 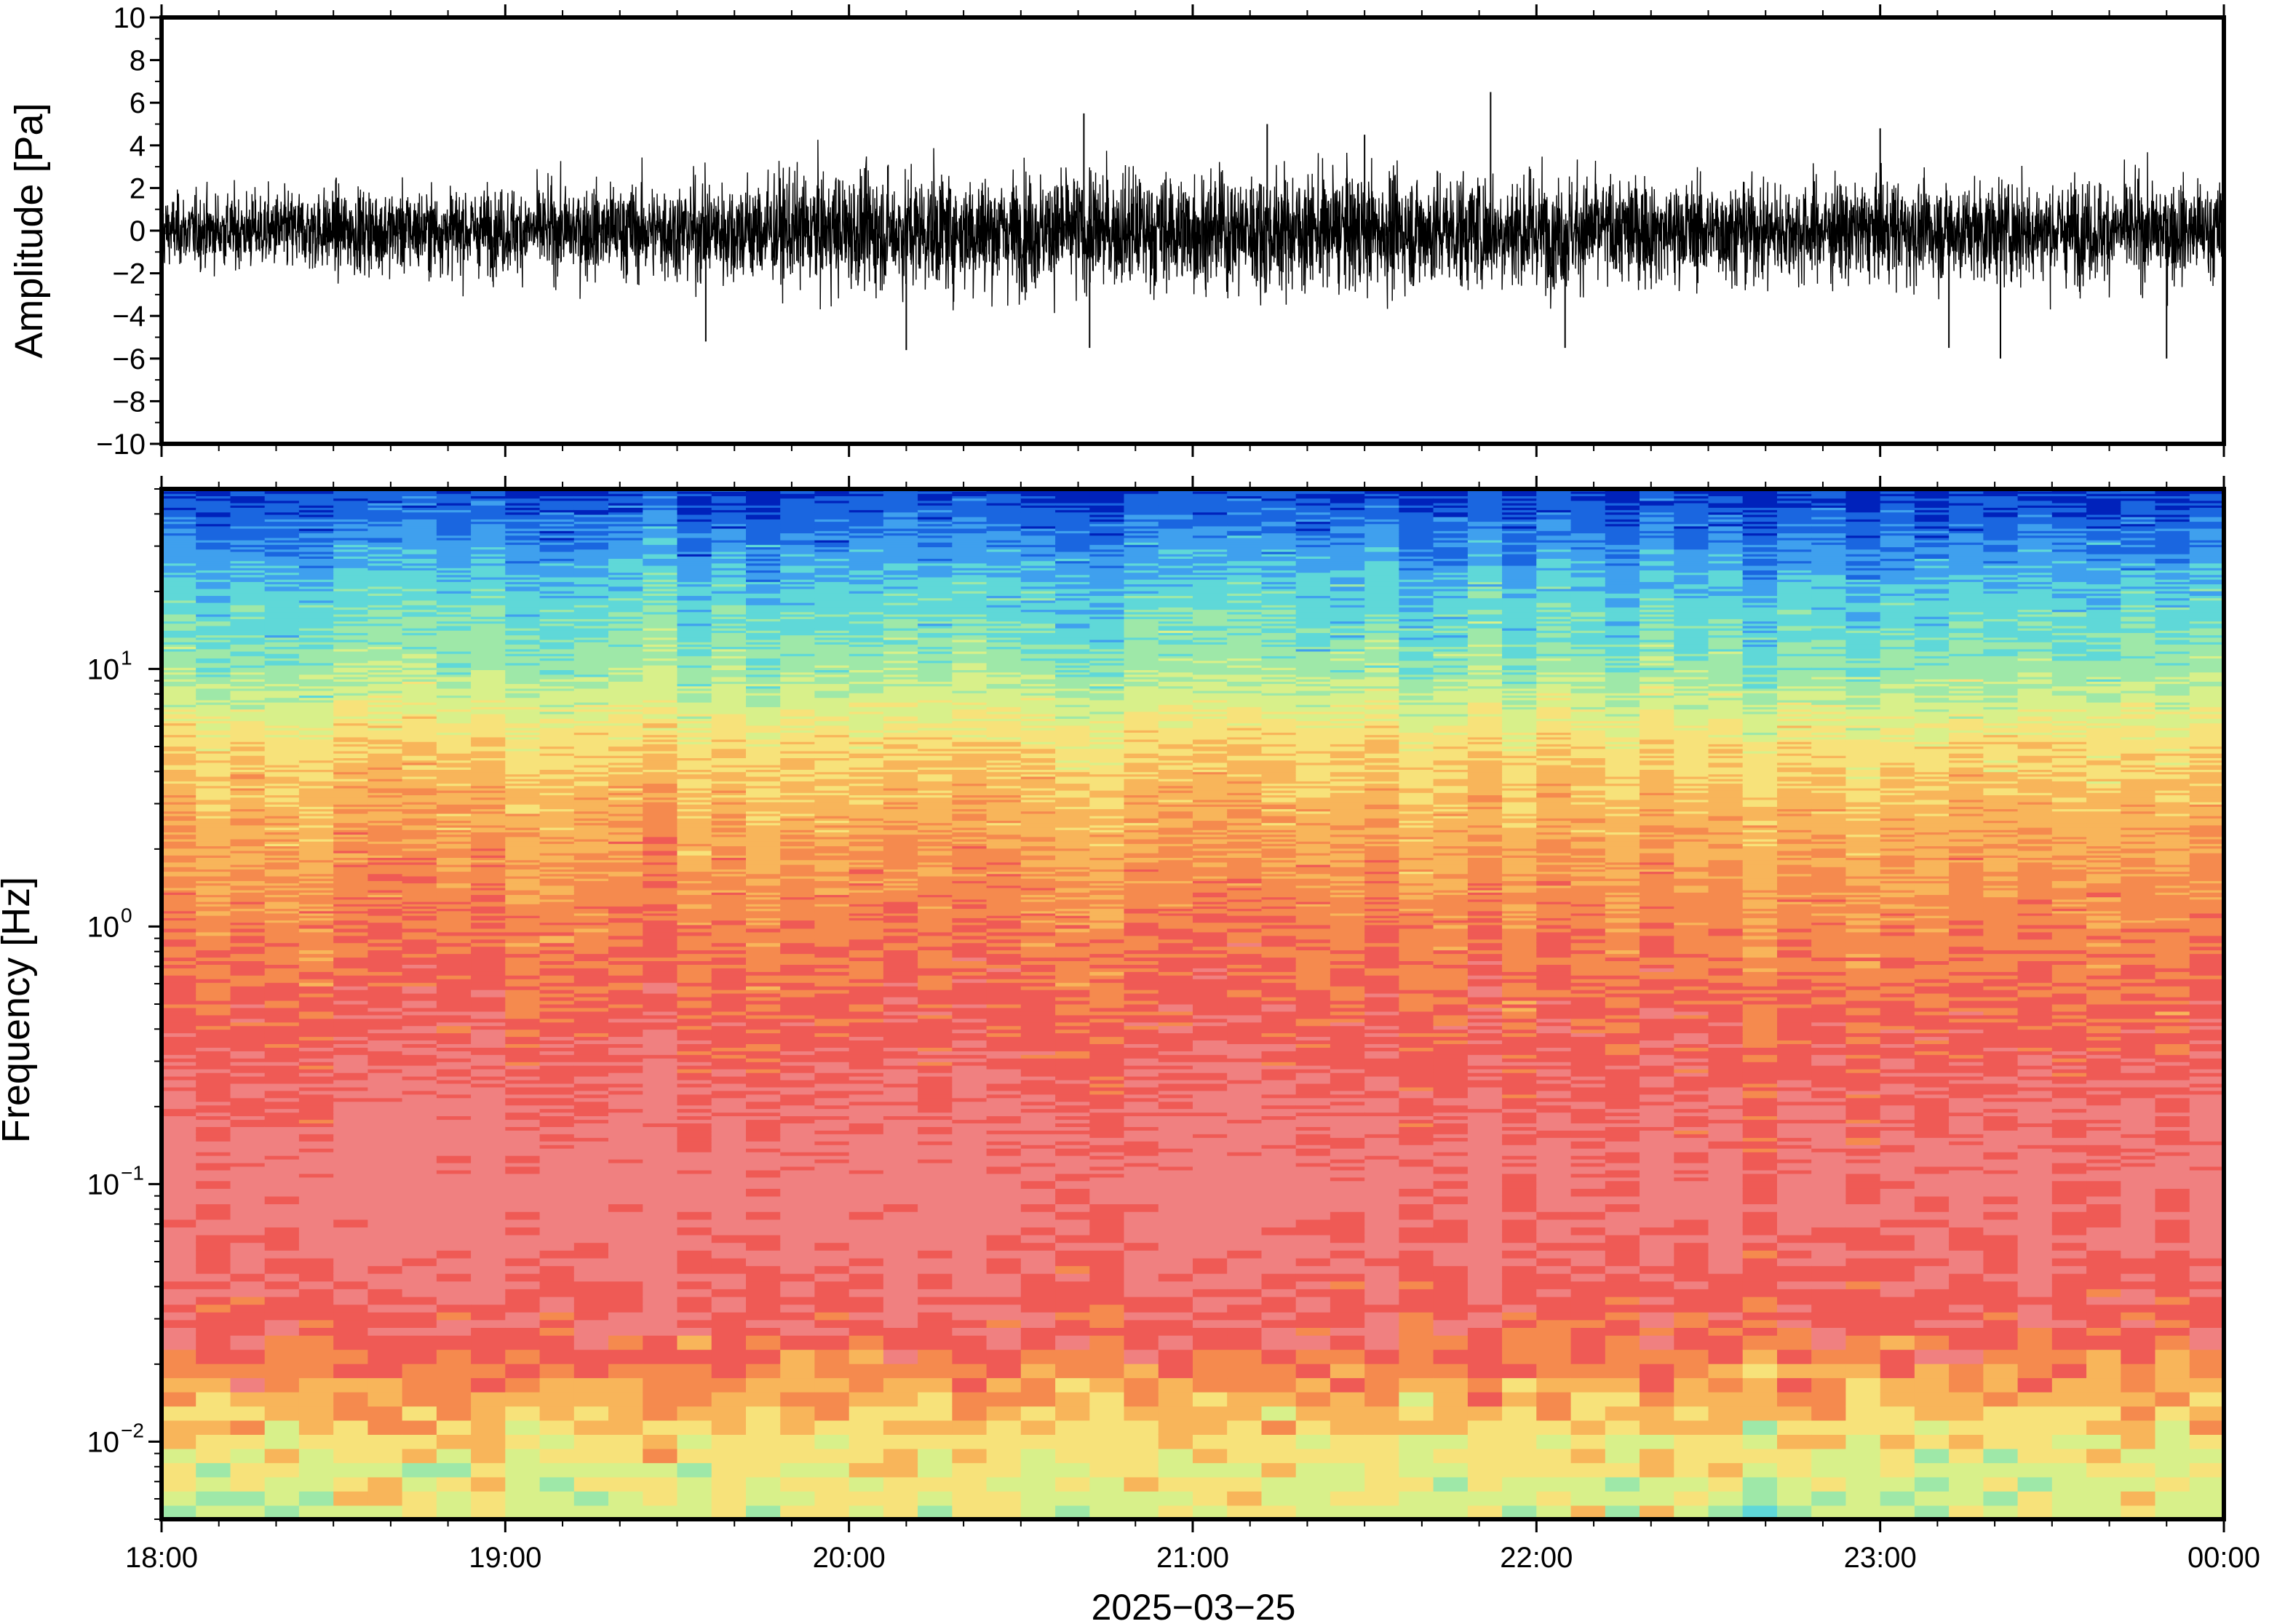 I want to click on waveform-y-tick-label: −6, so click(x=129, y=359).